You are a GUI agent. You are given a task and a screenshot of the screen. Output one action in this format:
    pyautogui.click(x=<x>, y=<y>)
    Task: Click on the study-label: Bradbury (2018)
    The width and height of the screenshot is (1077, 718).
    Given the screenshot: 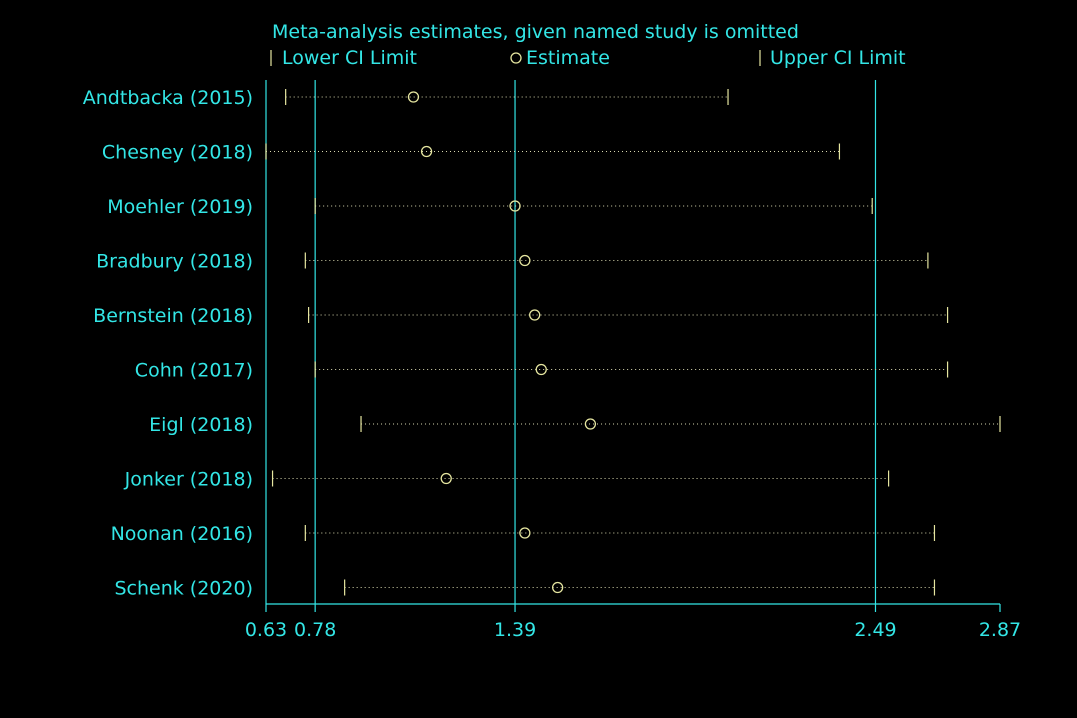 What is the action you would take?
    pyautogui.click(x=174, y=262)
    